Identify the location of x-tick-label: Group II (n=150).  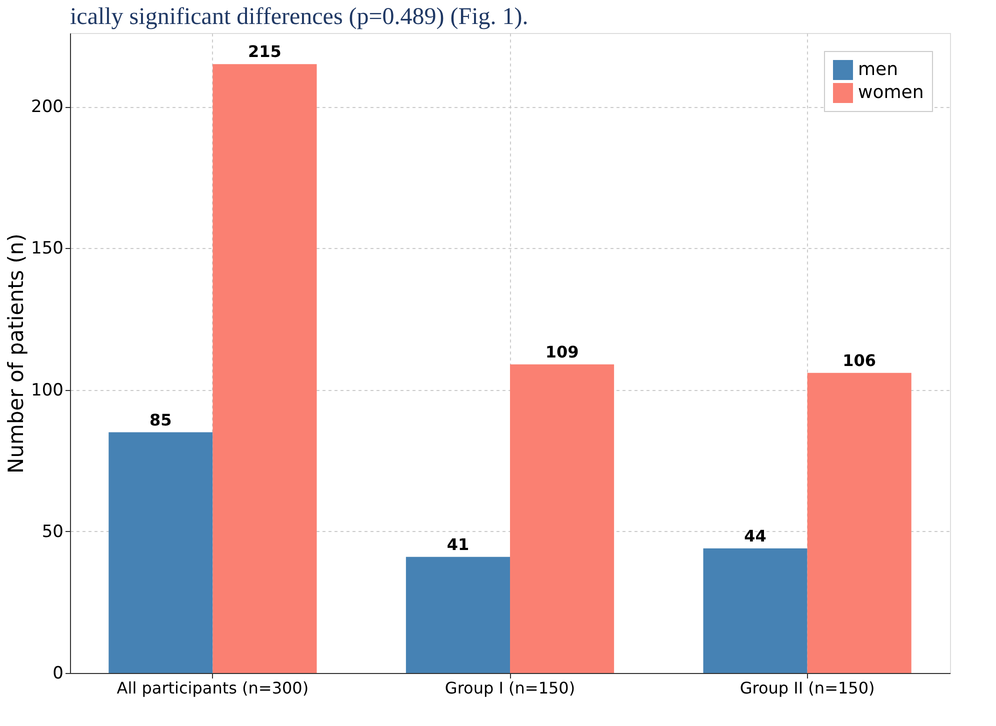
(807, 688).